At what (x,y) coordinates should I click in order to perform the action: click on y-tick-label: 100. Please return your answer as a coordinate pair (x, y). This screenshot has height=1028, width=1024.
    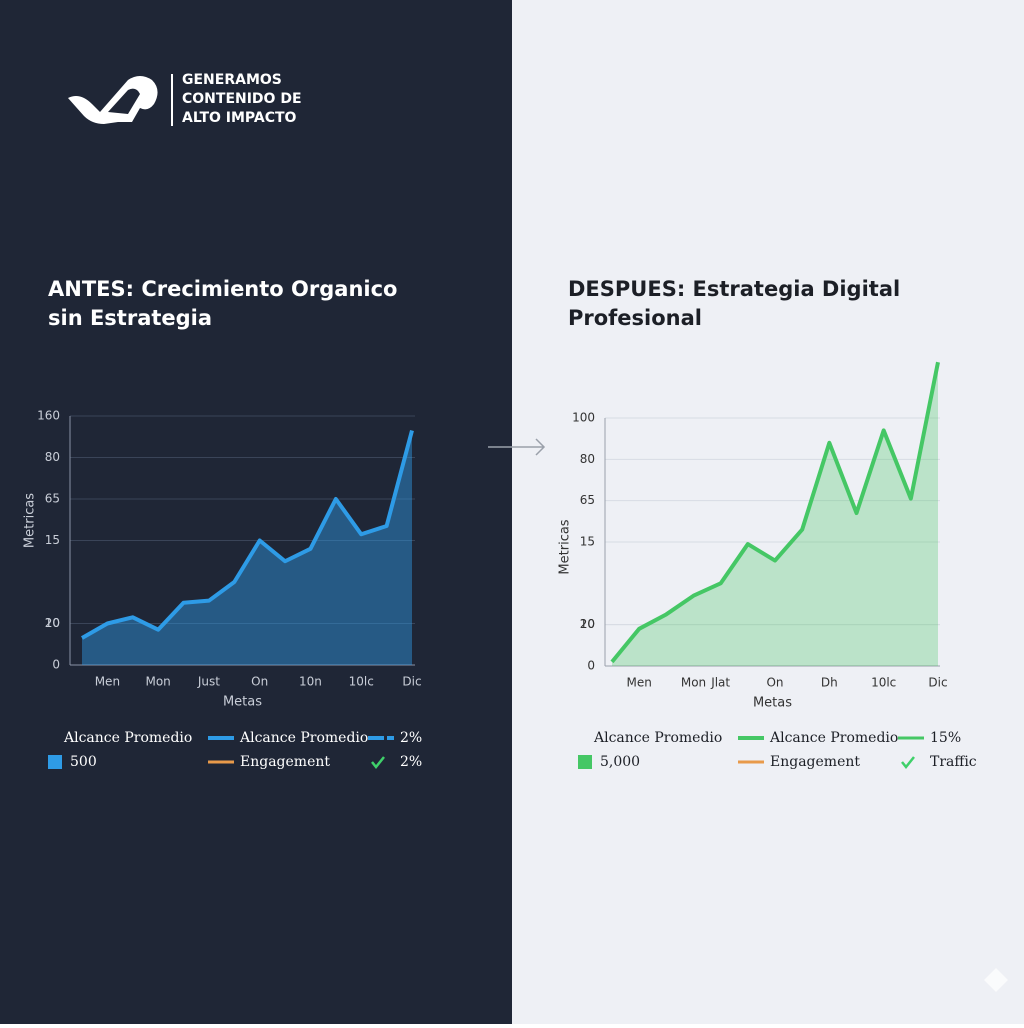
    Looking at the image, I should click on (583, 418).